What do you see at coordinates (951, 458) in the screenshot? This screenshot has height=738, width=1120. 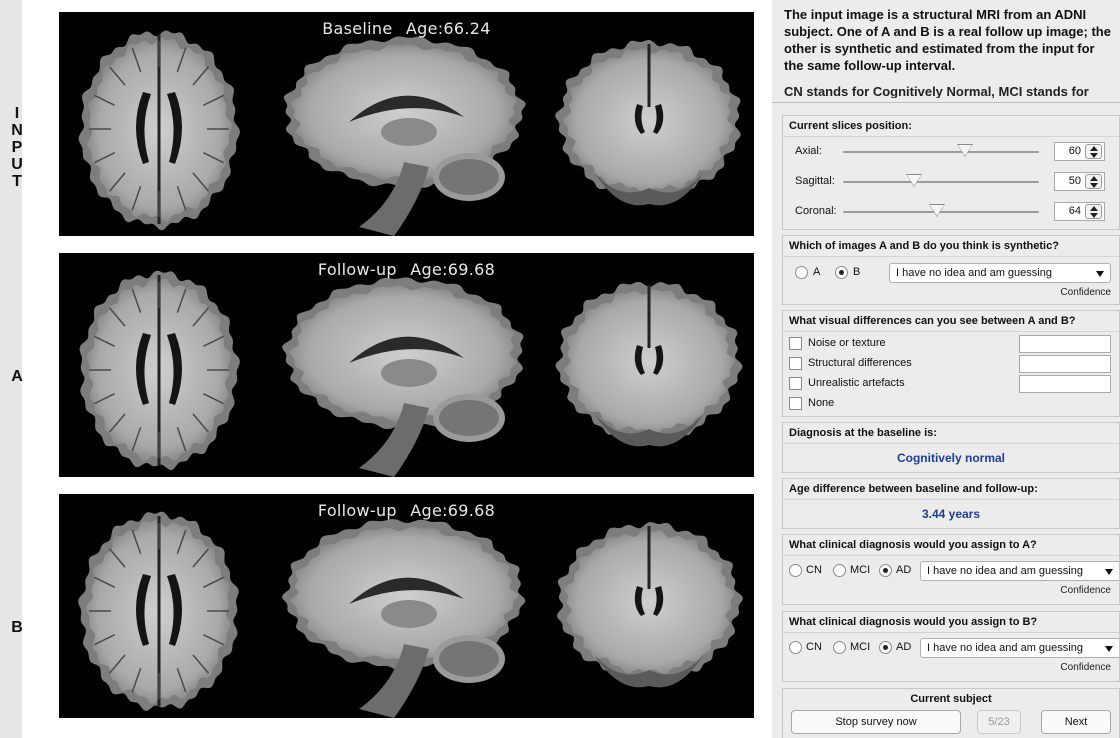 I see `baseline-diagnosis-value: Cognitively normal` at bounding box center [951, 458].